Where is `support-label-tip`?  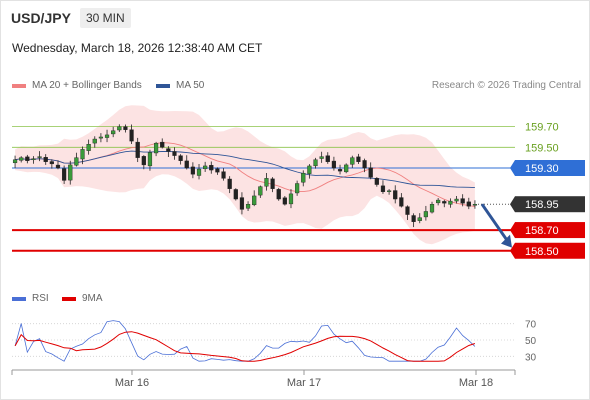 support-label-tip is located at coordinates (512, 250).